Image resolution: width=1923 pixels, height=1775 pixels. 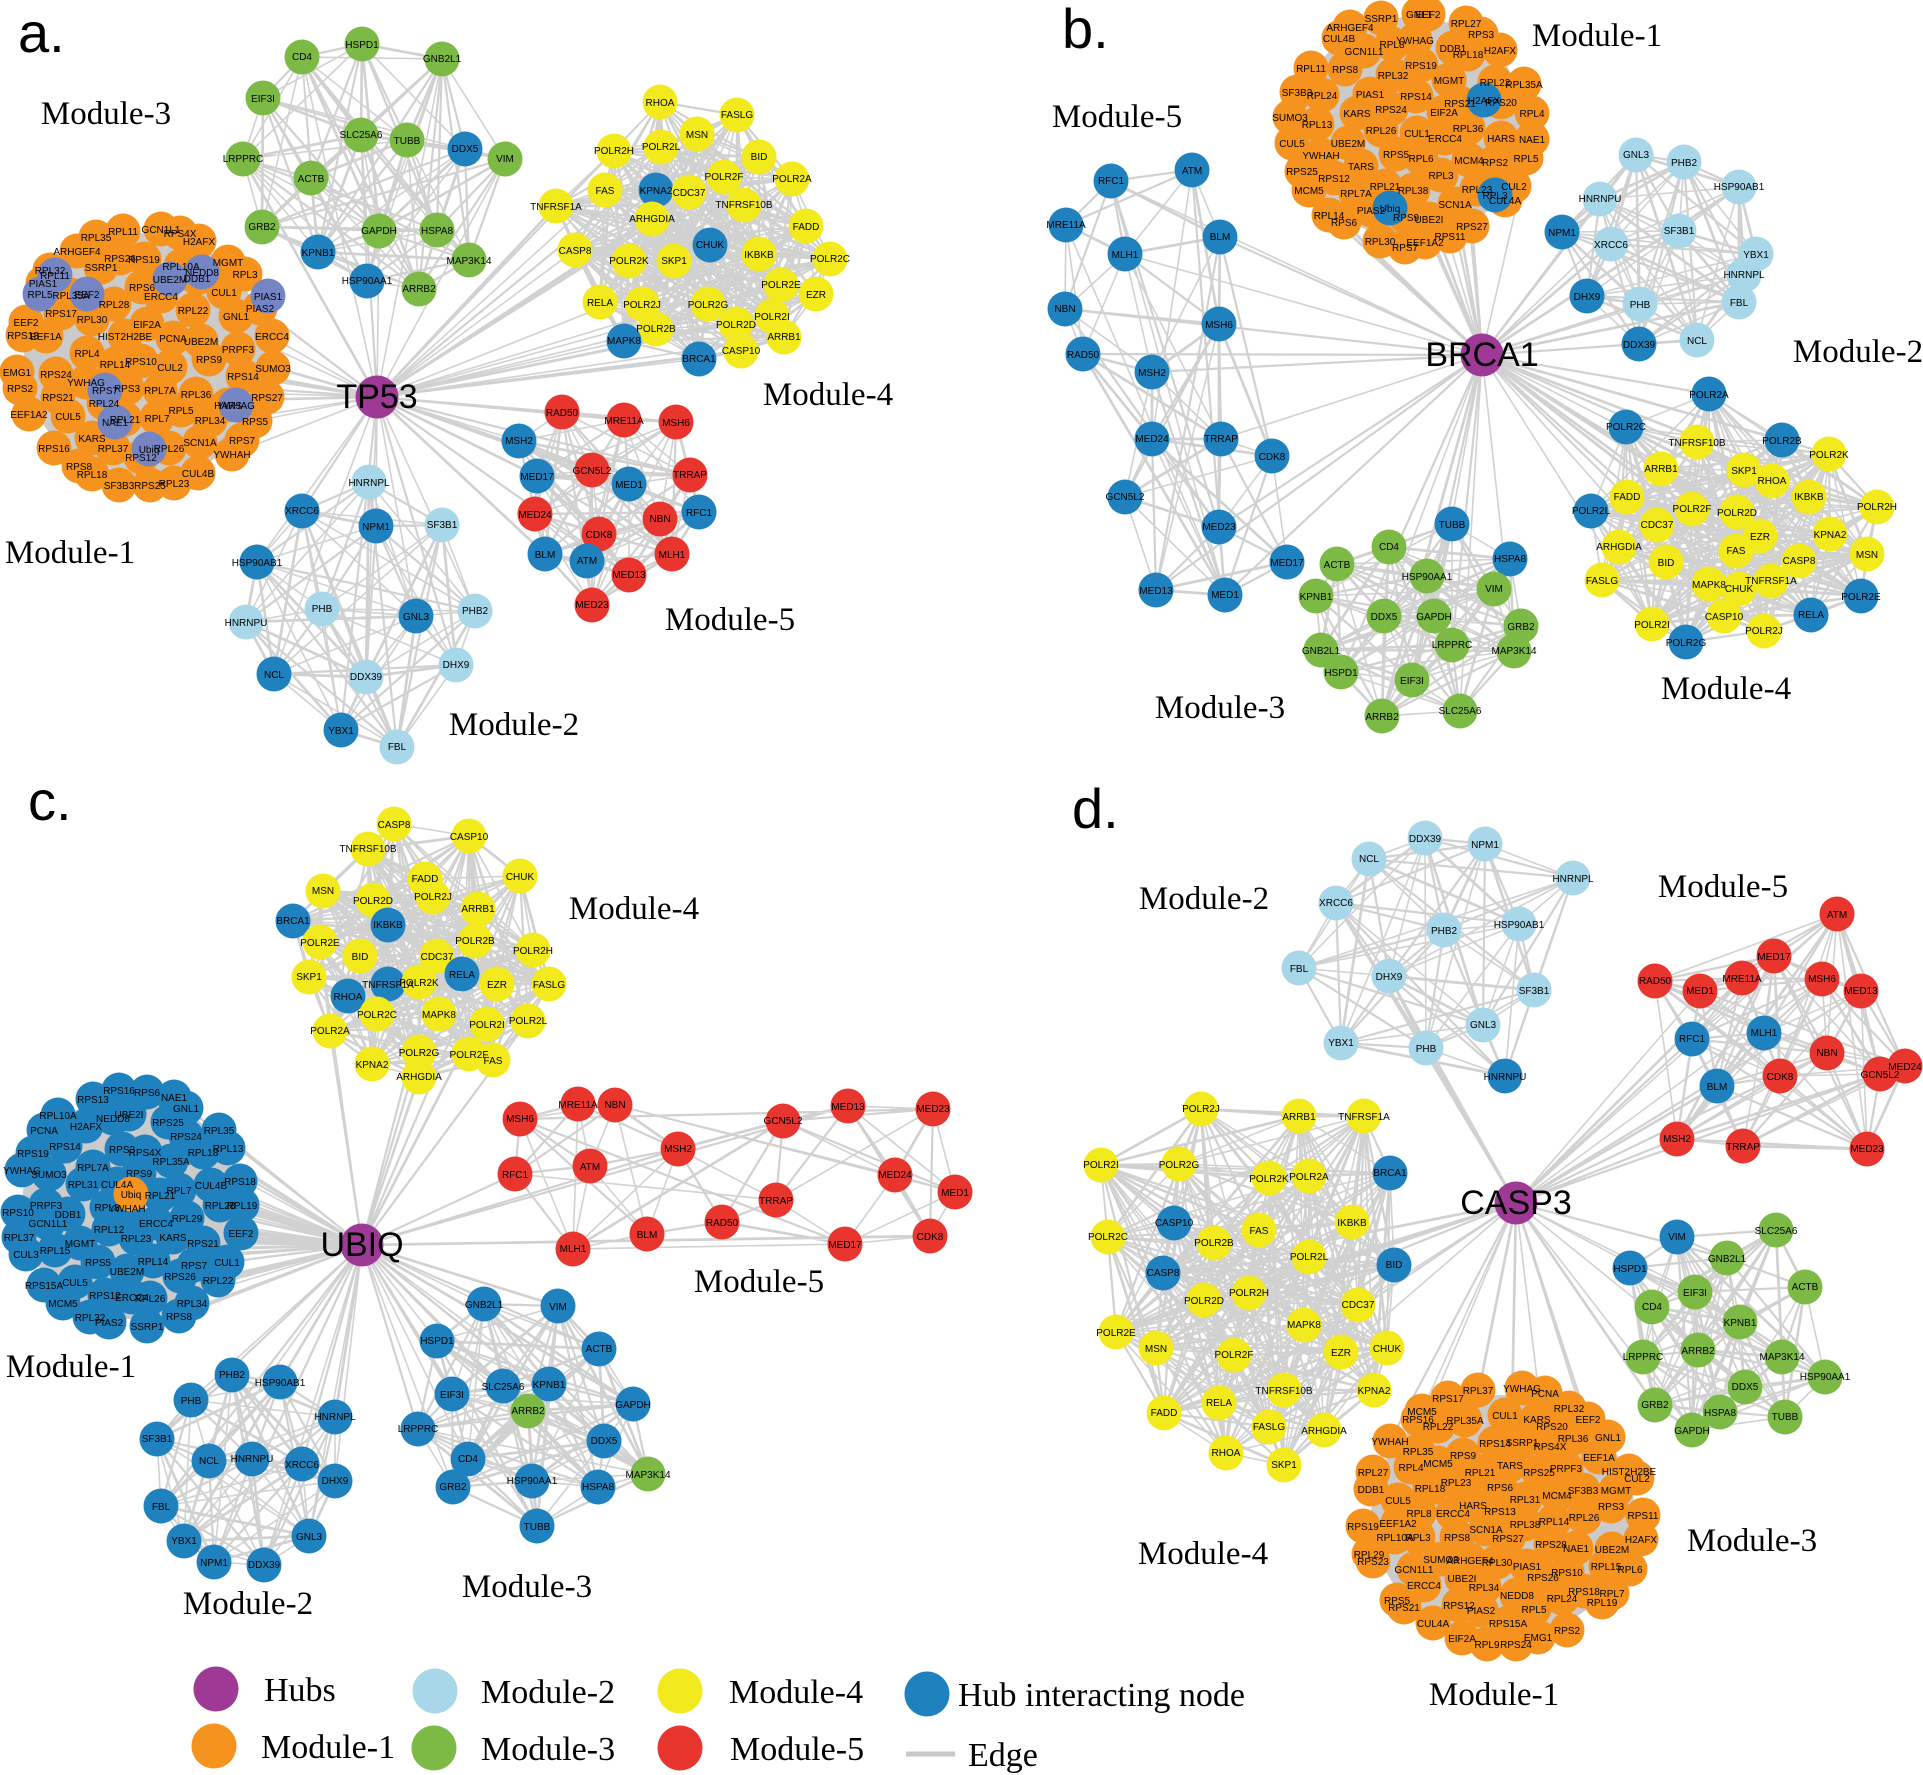 What do you see at coordinates (90, 1318) in the screenshot?
I see `svg-text: RPL32` at bounding box center [90, 1318].